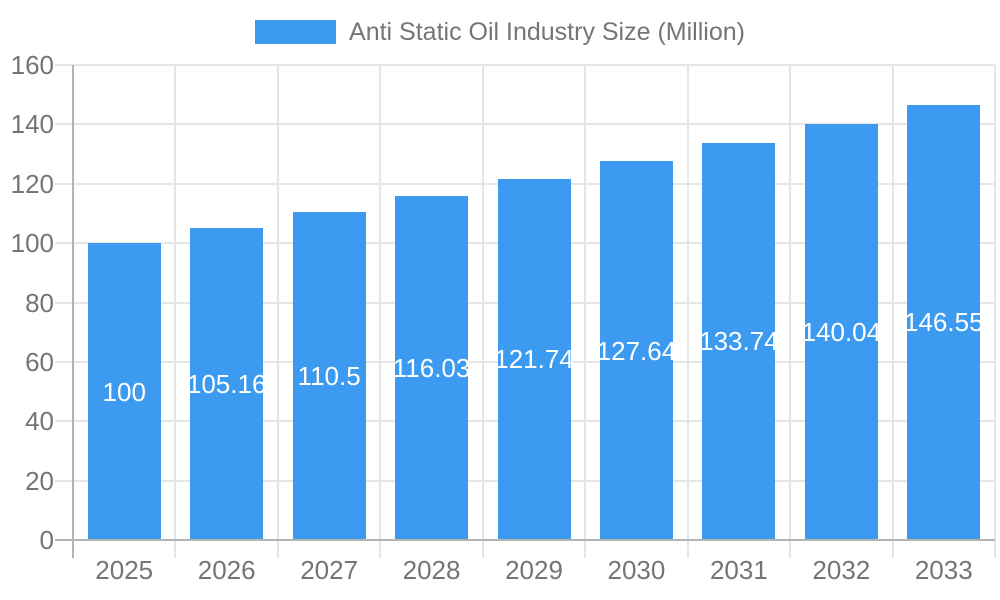  Describe the element at coordinates (39, 421) in the screenshot. I see `y-axis-tick-label: 40` at that location.